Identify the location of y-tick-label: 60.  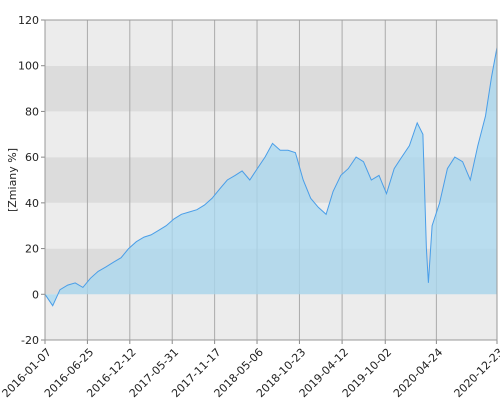
(32, 157).